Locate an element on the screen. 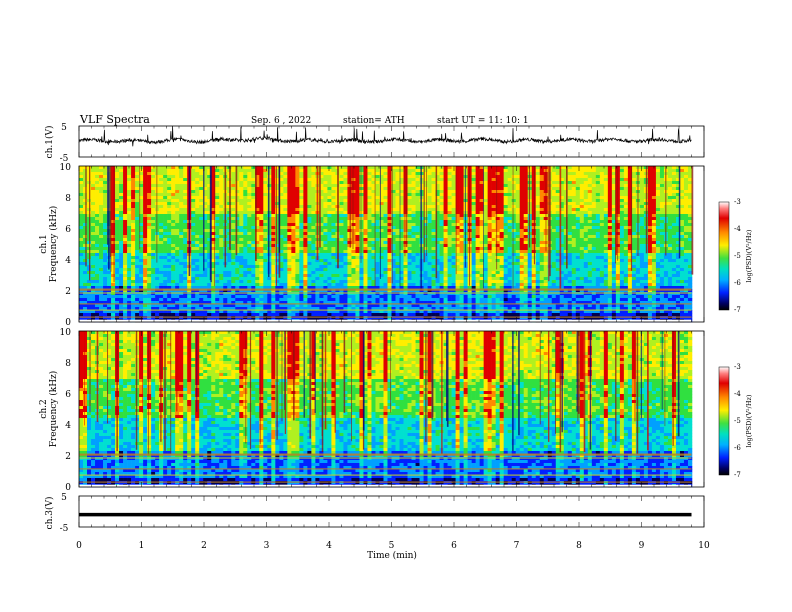 This screenshot has width=792, height=612. ch1-ytick-top: 5 is located at coordinates (64, 128).